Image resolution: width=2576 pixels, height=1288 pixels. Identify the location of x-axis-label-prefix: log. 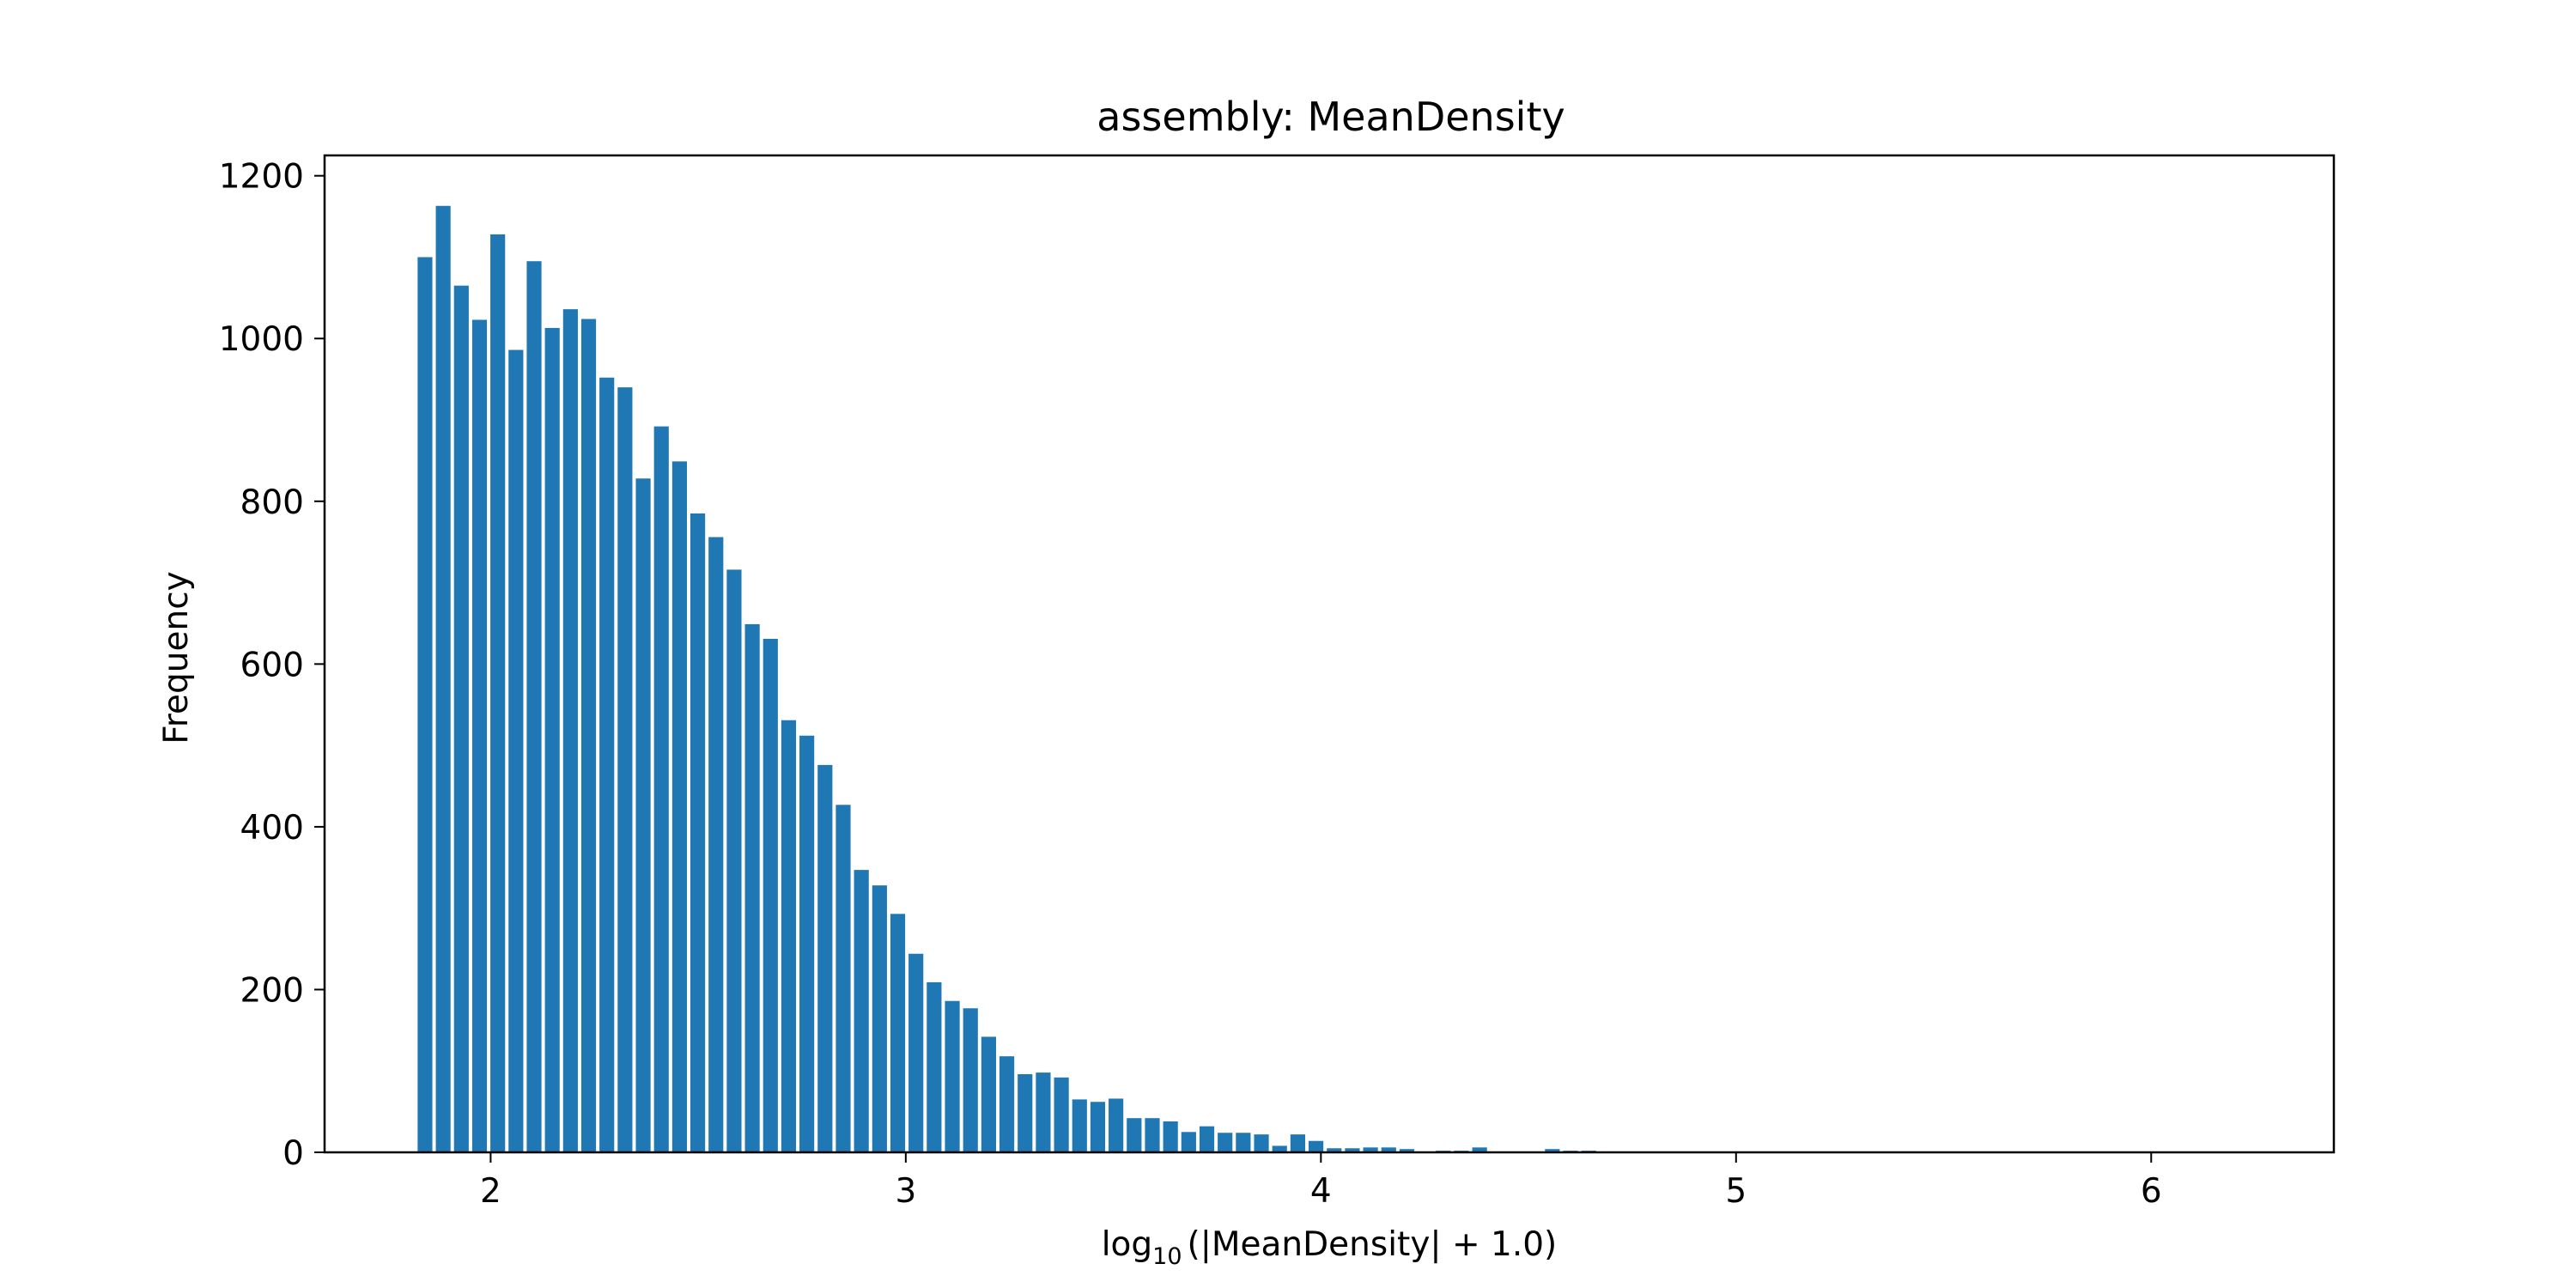
(1127, 1244).